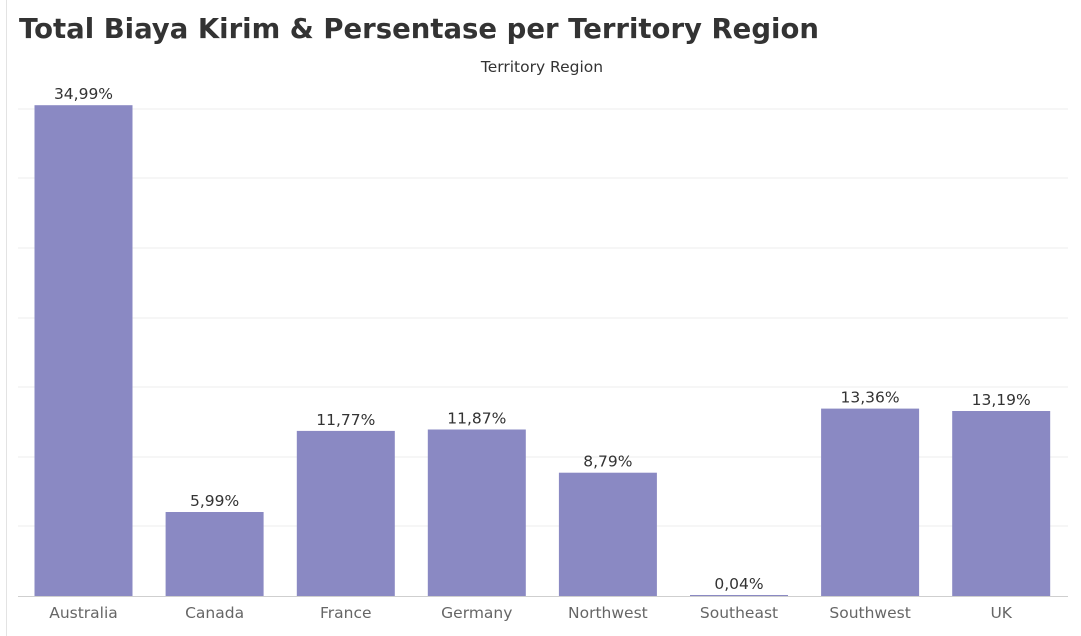 The image size is (1081, 636). What do you see at coordinates (476, 513) in the screenshot?
I see `bar-germany` at bounding box center [476, 513].